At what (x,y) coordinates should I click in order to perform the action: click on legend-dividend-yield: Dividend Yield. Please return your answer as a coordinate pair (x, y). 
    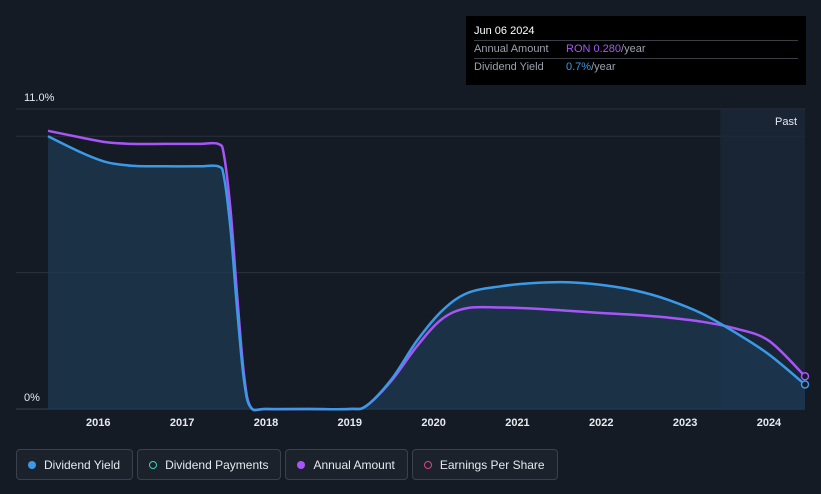
    Looking at the image, I should click on (75, 464).